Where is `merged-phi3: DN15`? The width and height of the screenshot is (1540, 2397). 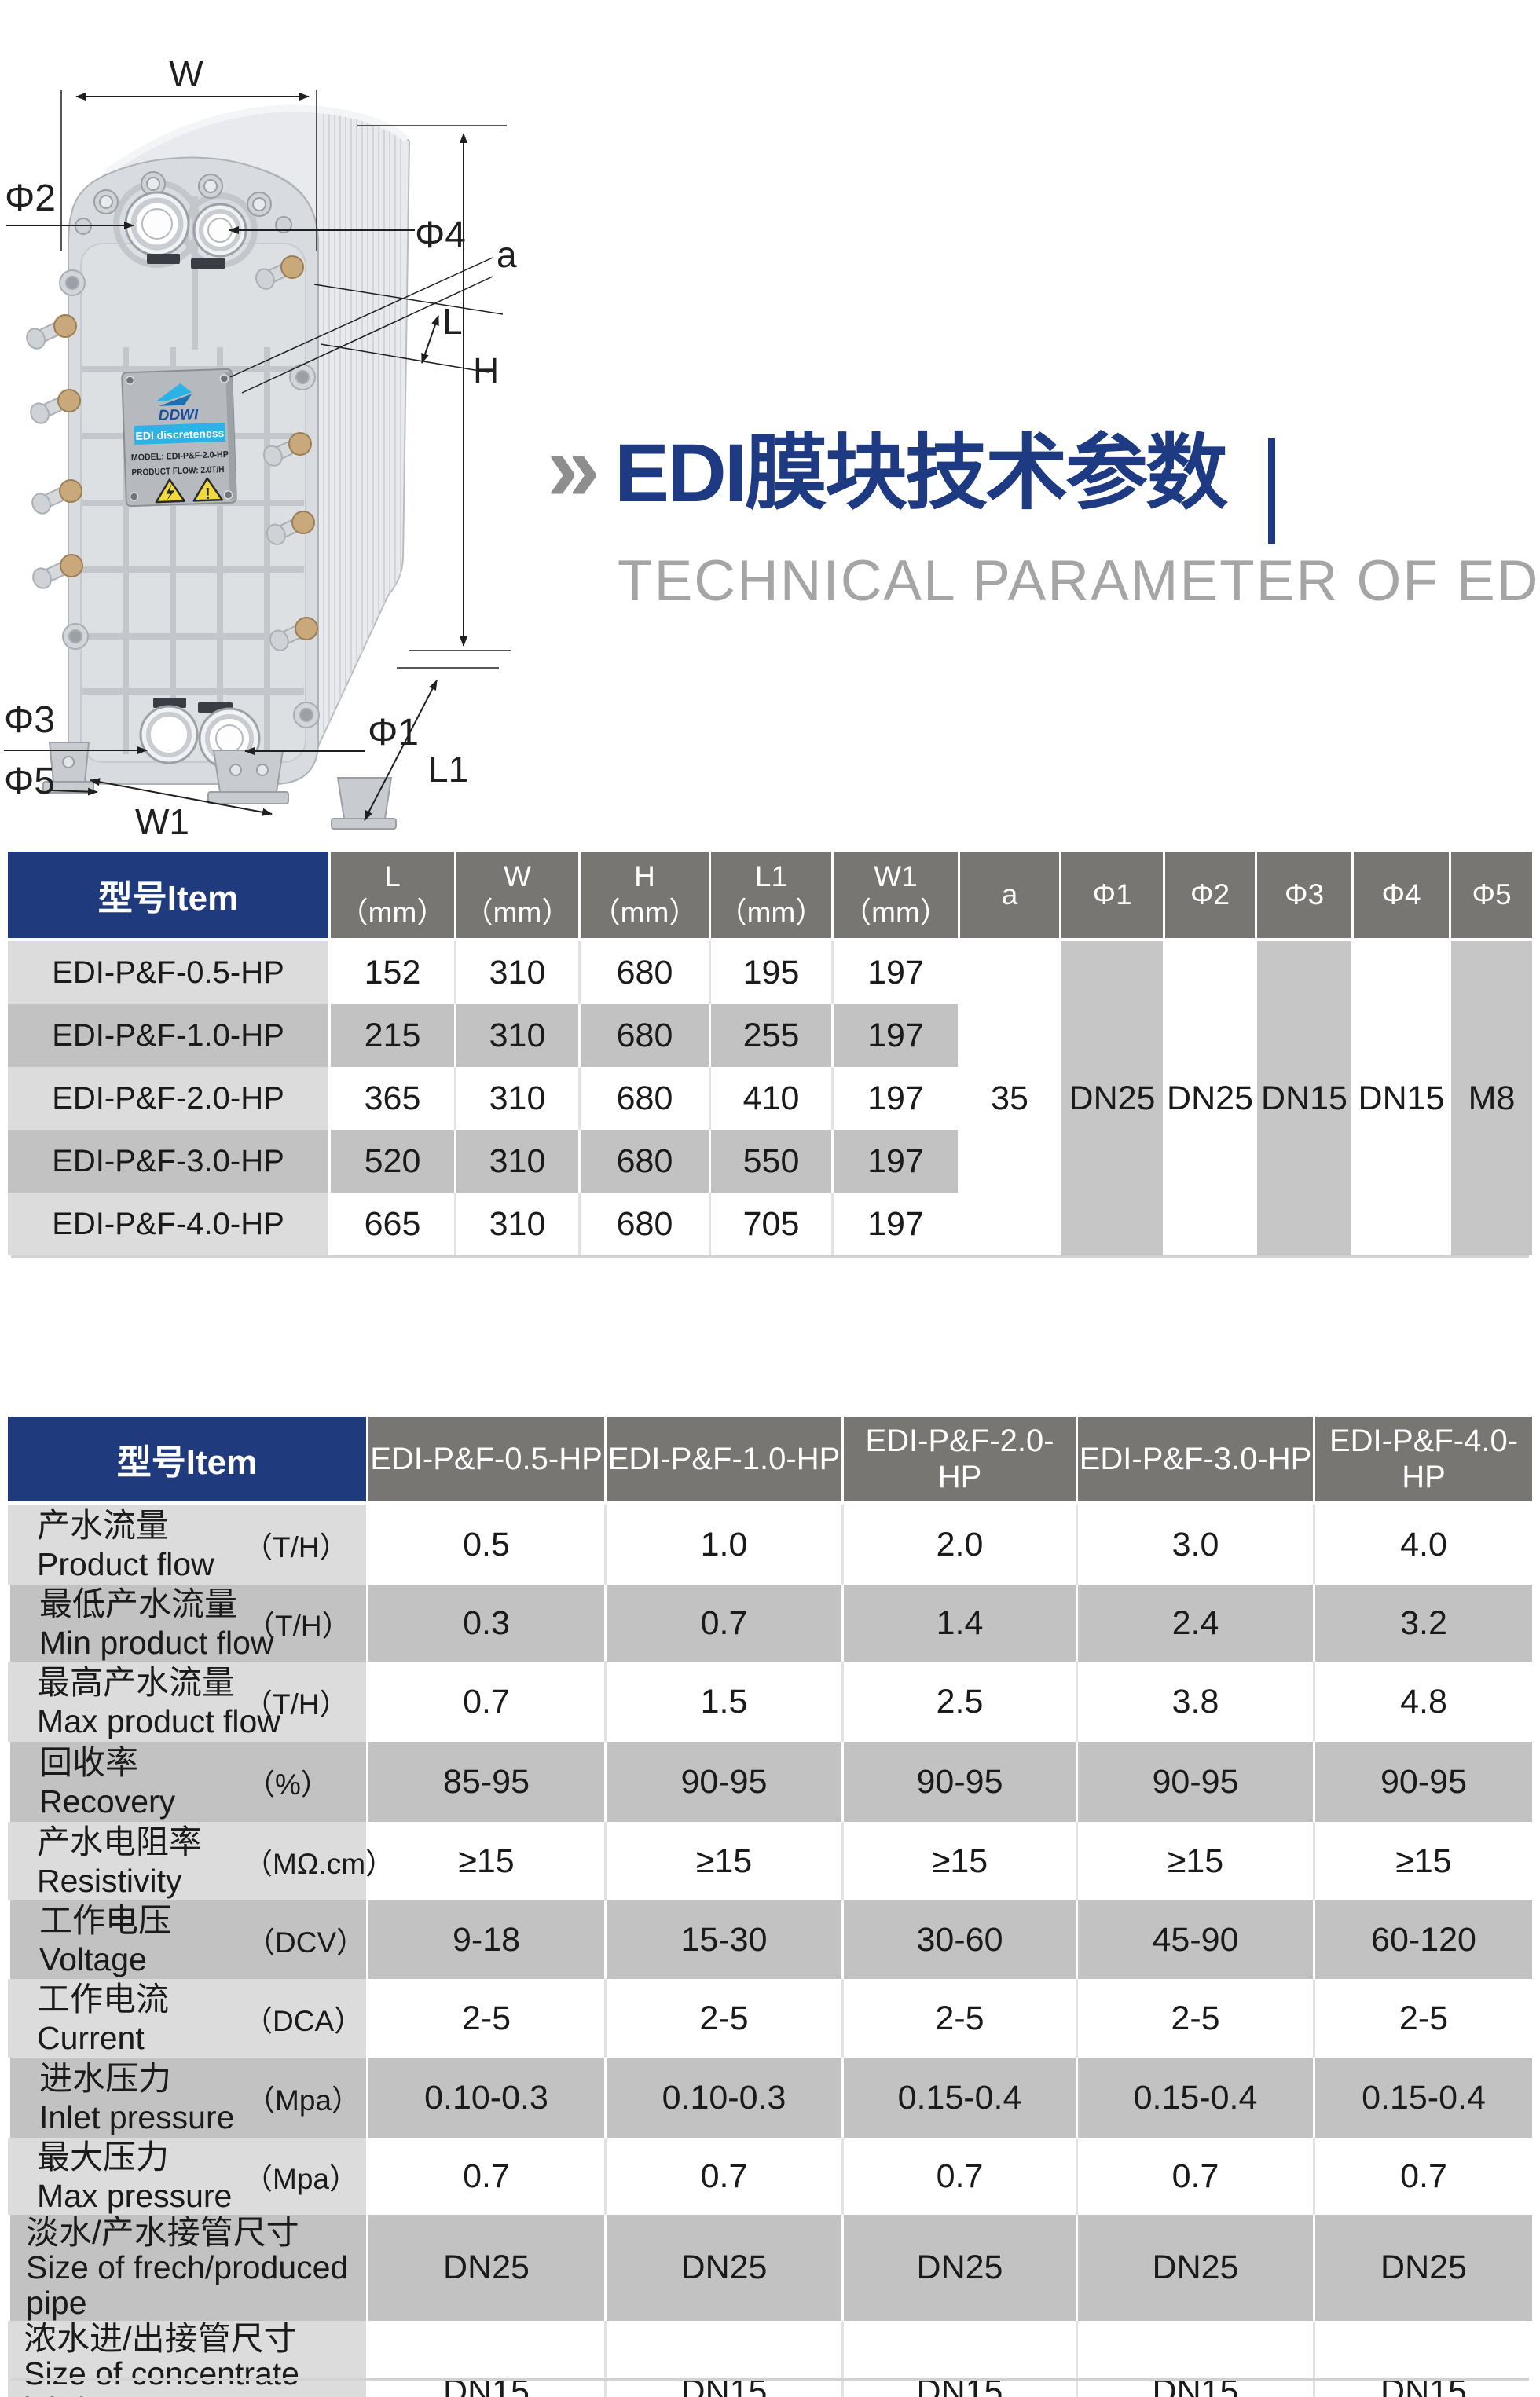 merged-phi3: DN15 is located at coordinates (1303, 1098).